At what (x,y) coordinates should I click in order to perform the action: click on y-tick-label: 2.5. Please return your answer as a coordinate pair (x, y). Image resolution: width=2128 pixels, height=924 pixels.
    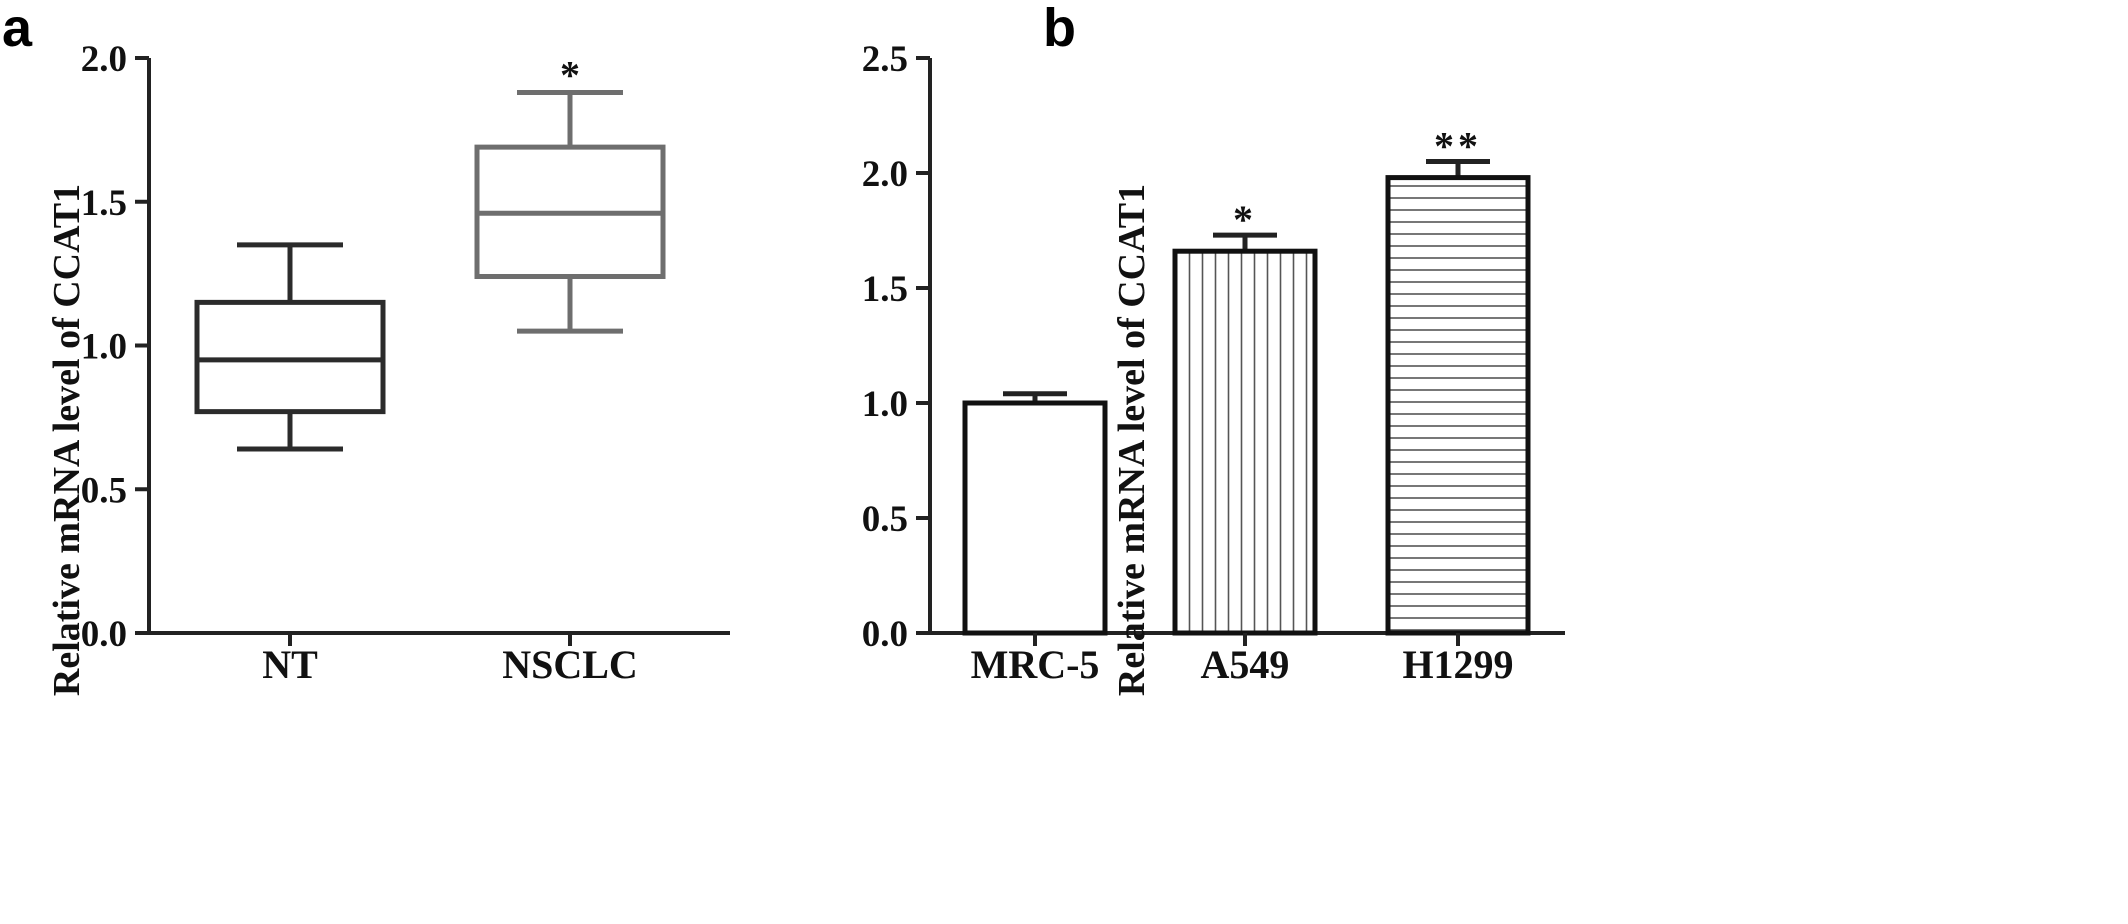
    Looking at the image, I should click on (885, 59).